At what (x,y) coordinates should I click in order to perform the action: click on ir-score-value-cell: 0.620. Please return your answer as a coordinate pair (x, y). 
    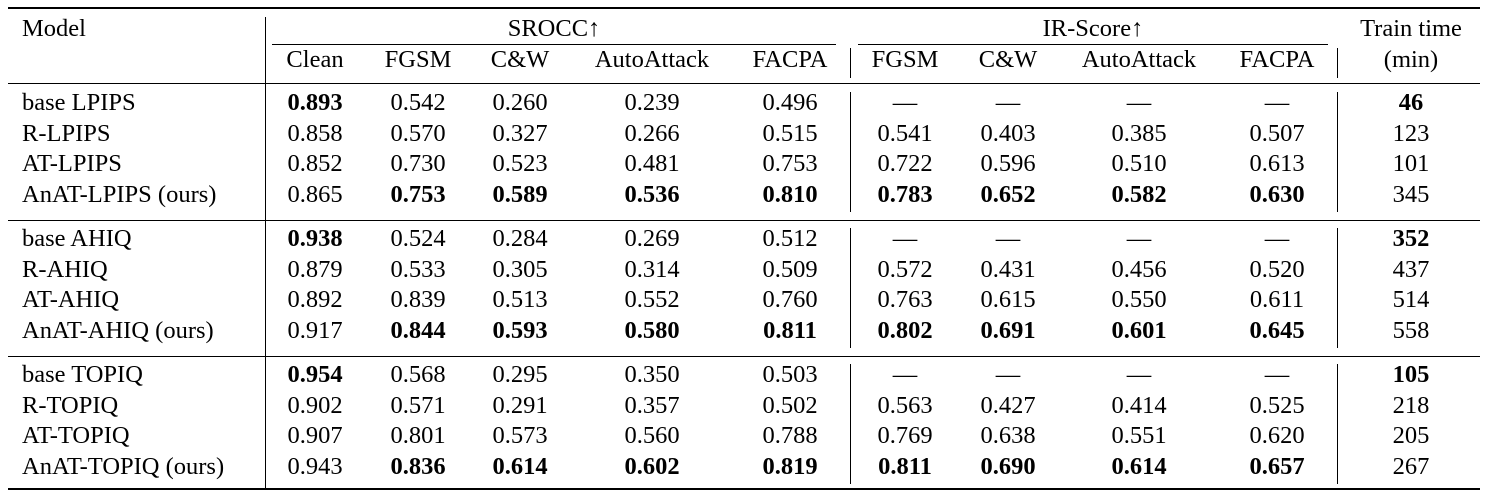
    Looking at the image, I should click on (1277, 436).